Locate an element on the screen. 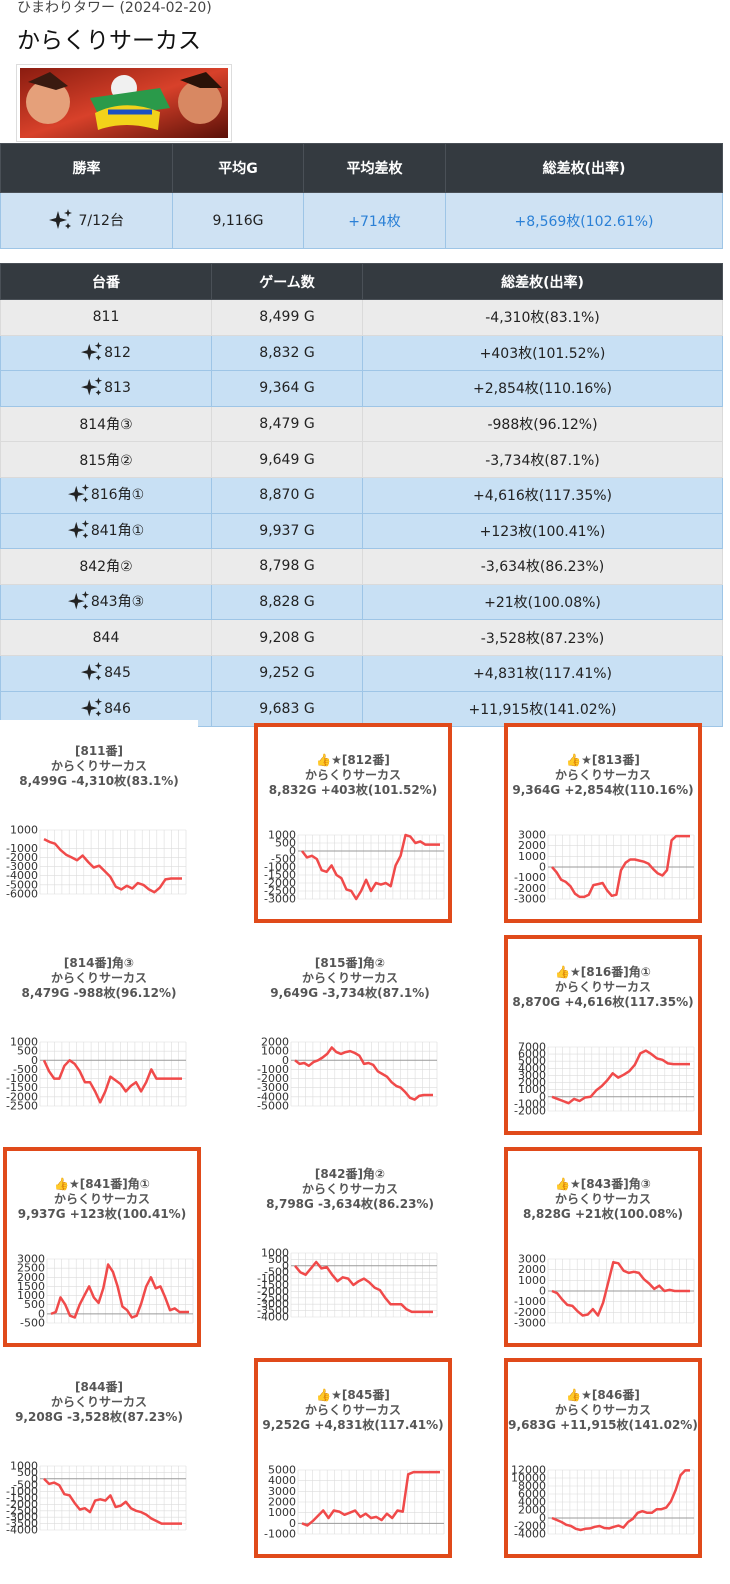 The height and width of the screenshot is (1584, 730). y-tick-label: 2000 is located at coordinates (31, 1277).